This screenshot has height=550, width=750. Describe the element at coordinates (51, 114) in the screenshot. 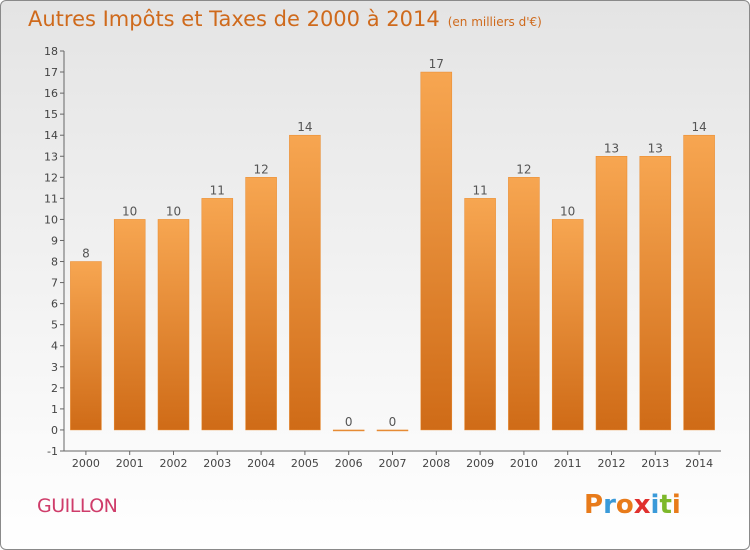

I see `y-tick-label: 15` at that location.